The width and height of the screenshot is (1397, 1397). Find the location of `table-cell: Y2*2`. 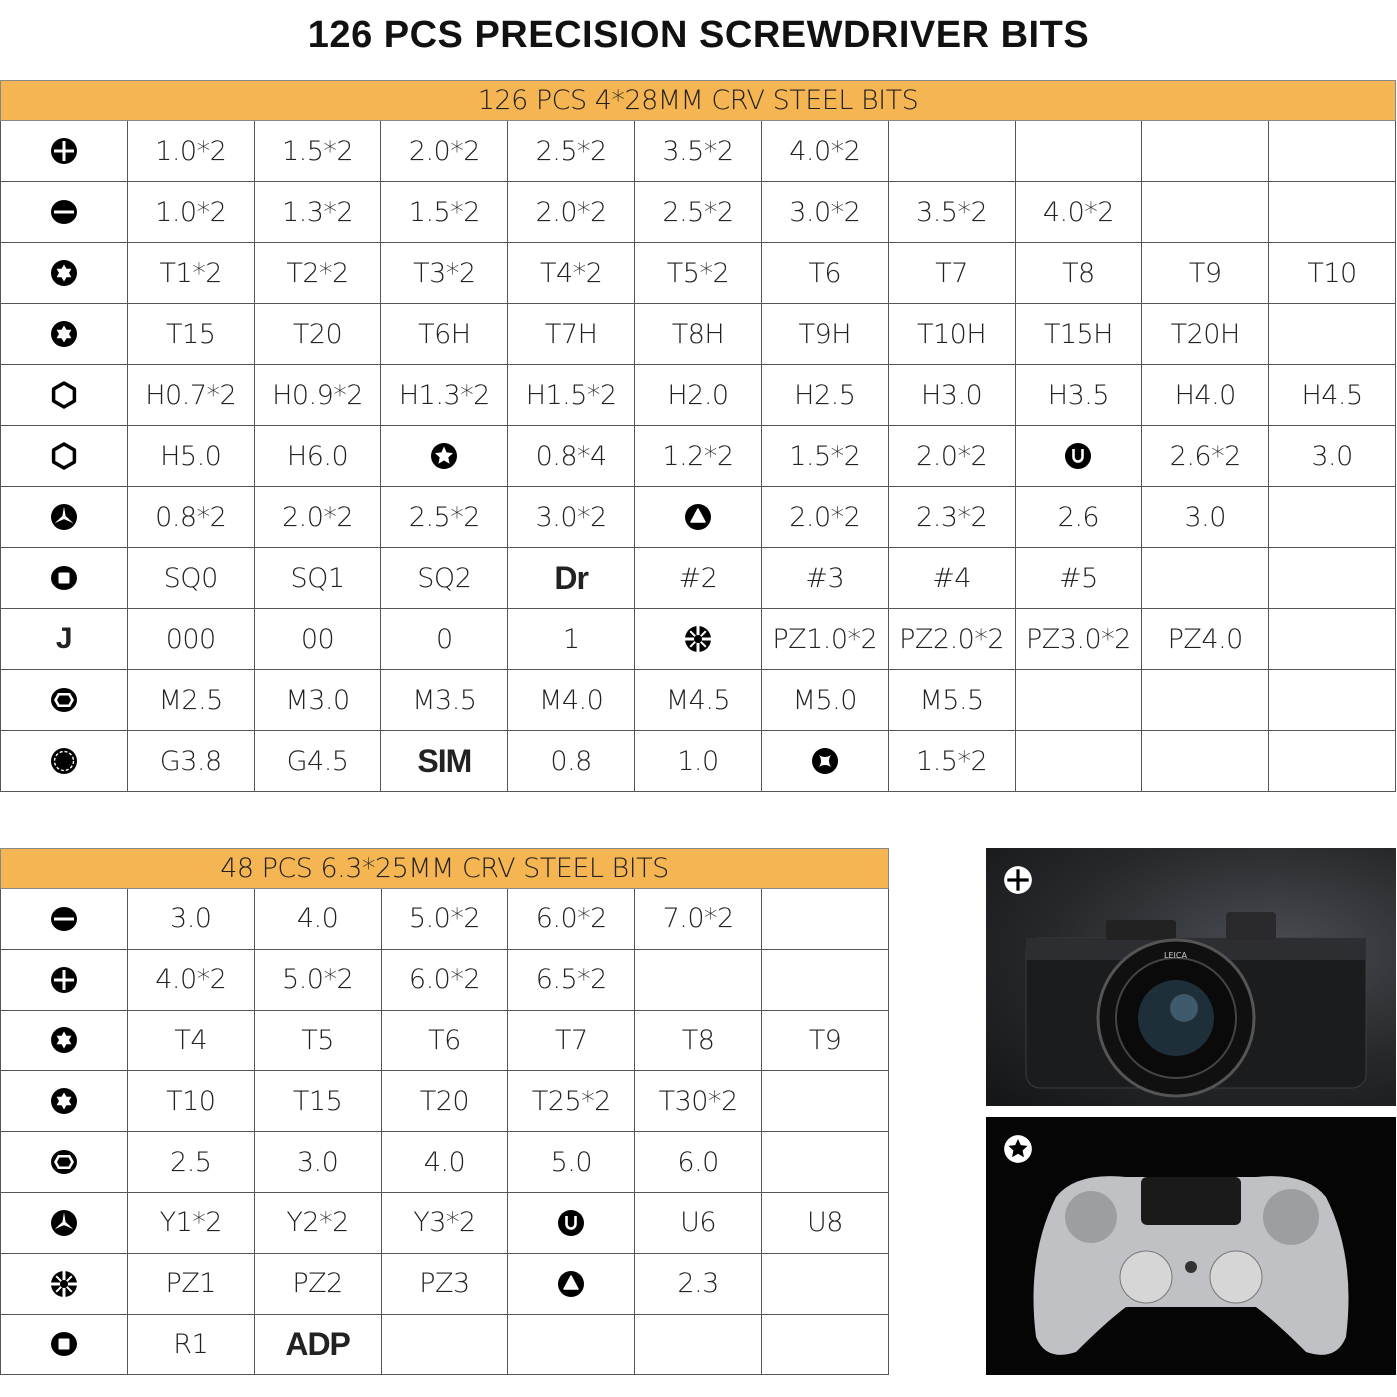

table-cell: Y2*2 is located at coordinates (317, 1222).